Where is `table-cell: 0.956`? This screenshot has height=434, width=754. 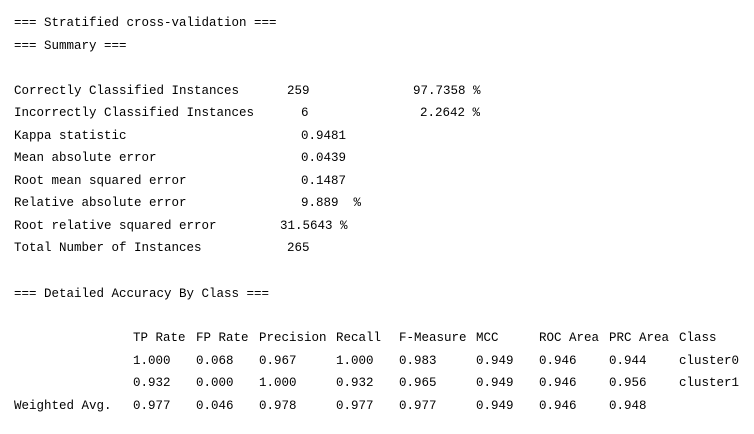
table-cell: 0.956 is located at coordinates (628, 383).